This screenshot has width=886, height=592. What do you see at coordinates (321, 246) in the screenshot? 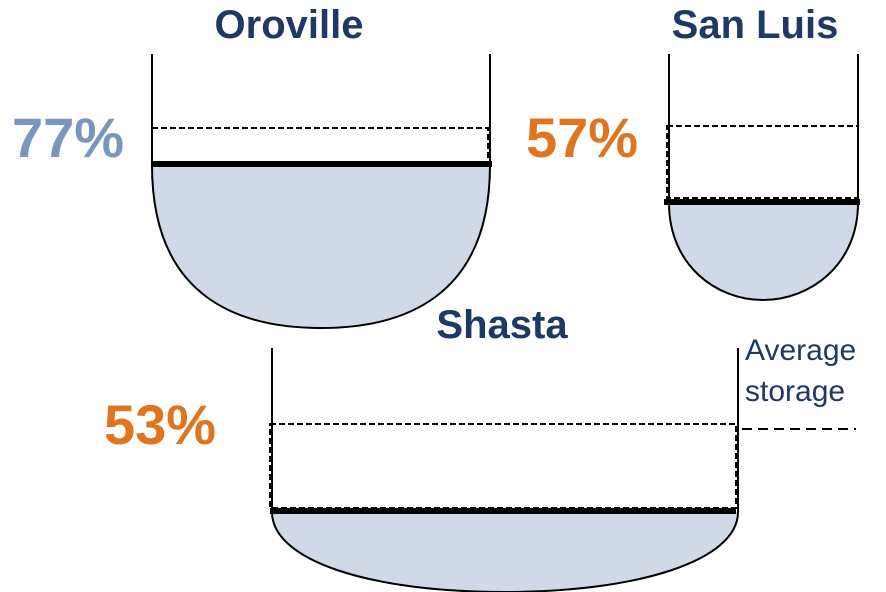
I see `oroville-water` at bounding box center [321, 246].